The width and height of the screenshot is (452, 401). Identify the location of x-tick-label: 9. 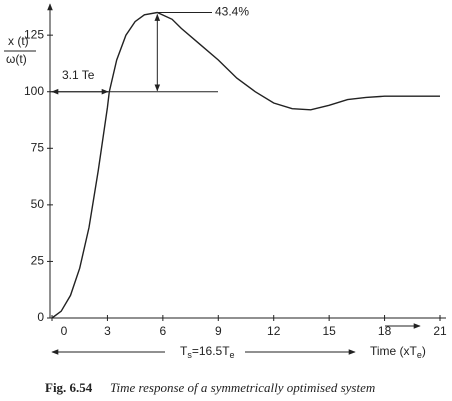
(218, 331).